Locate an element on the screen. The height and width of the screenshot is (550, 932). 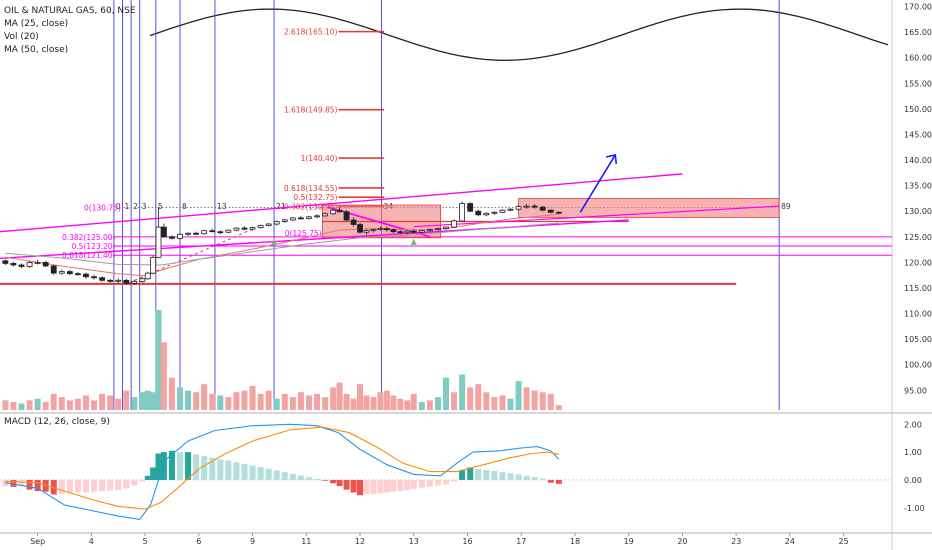
price-tick-label: 165.00 is located at coordinates (918, 32).